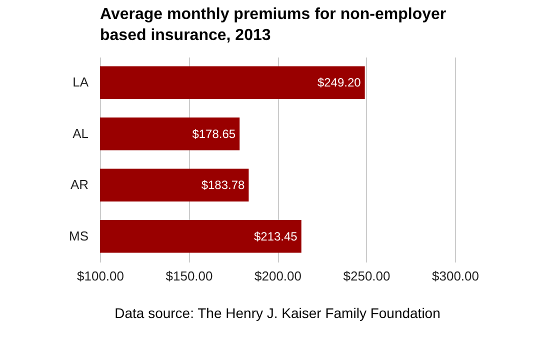 This screenshot has height=344, width=555. Describe the element at coordinates (278, 313) in the screenshot. I see `source-note: Data source: The Henry J. Kaiser Family Foundation` at that location.